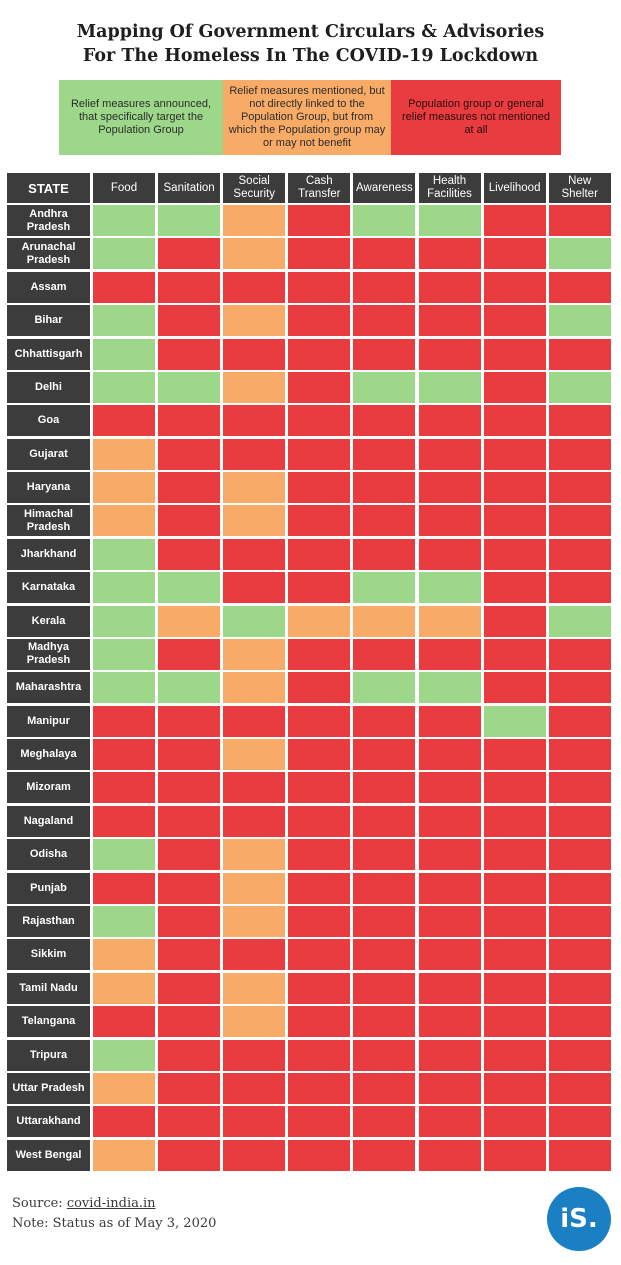 This screenshot has height=1265, width=621. What do you see at coordinates (449, 755) in the screenshot?
I see `status-cell-meghalaya-health-facilities` at bounding box center [449, 755].